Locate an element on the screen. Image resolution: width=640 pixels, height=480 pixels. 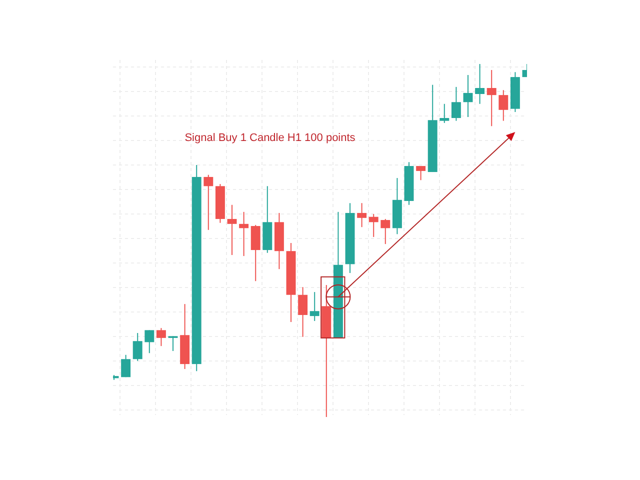
annotation: Signal Buy 1 Candle H1 100 points is located at coordinates (270, 138).